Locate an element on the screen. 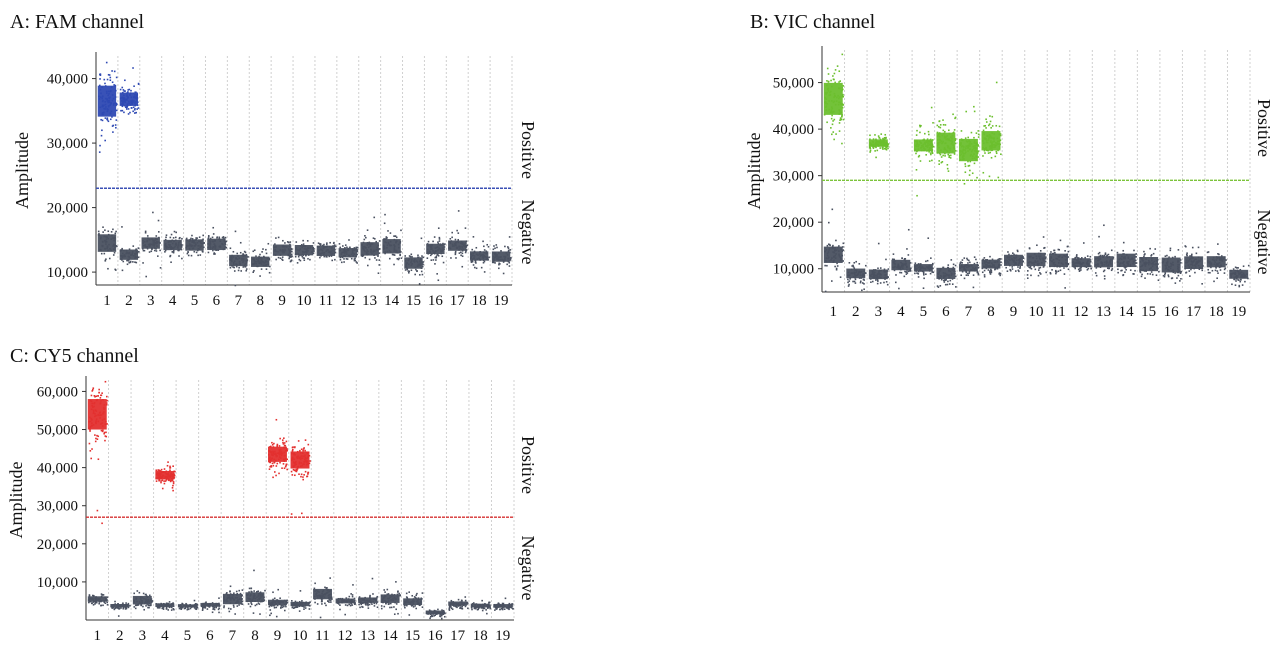 Image resolution: width=1286 pixels, height=657 pixels. positive-cluster-well-7-droplet is located at coordinates (960, 155).